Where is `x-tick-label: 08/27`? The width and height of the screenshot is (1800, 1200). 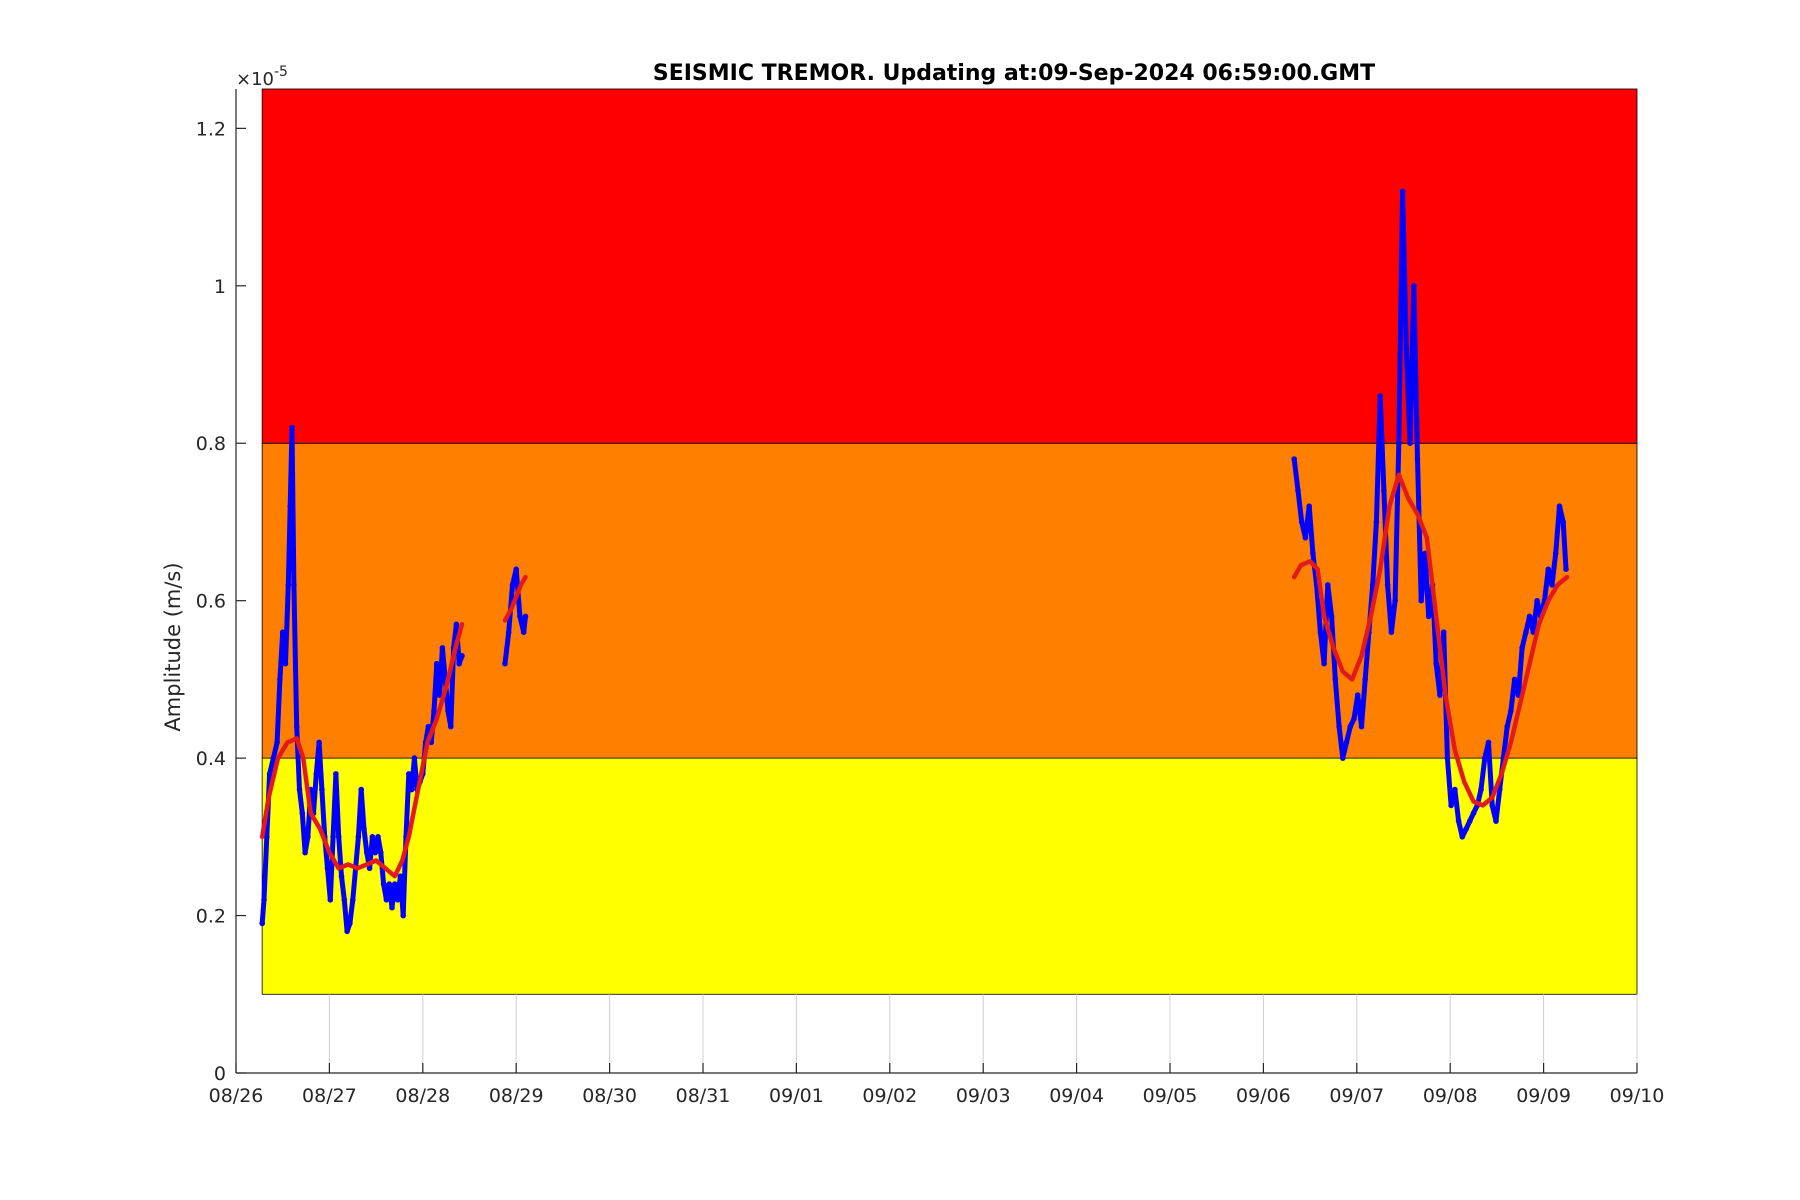
x-tick-label: 08/27 is located at coordinates (329, 1096).